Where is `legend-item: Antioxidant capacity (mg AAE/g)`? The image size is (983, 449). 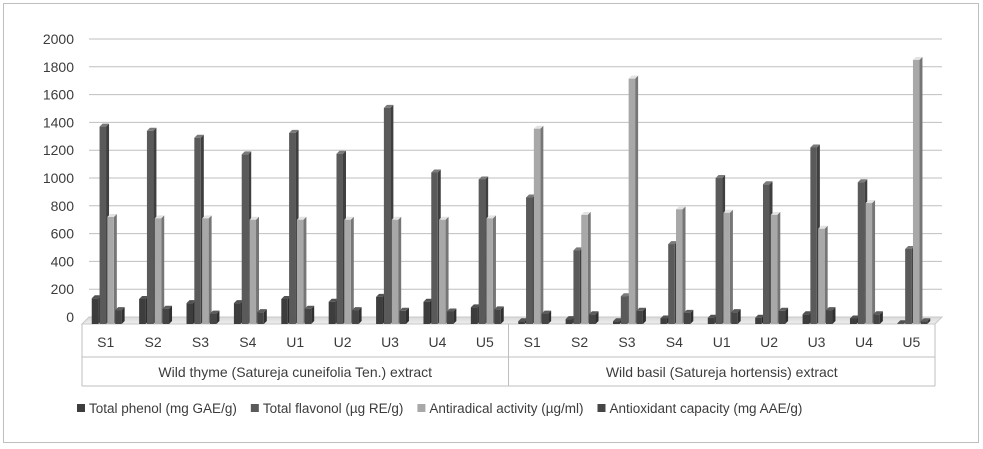
legend-item: Antioxidant capacity (mg AAE/g) is located at coordinates (700, 408).